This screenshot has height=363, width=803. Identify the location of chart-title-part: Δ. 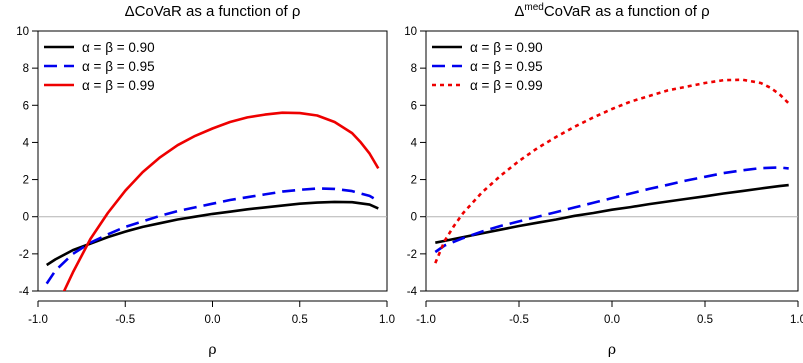
(519, 11).